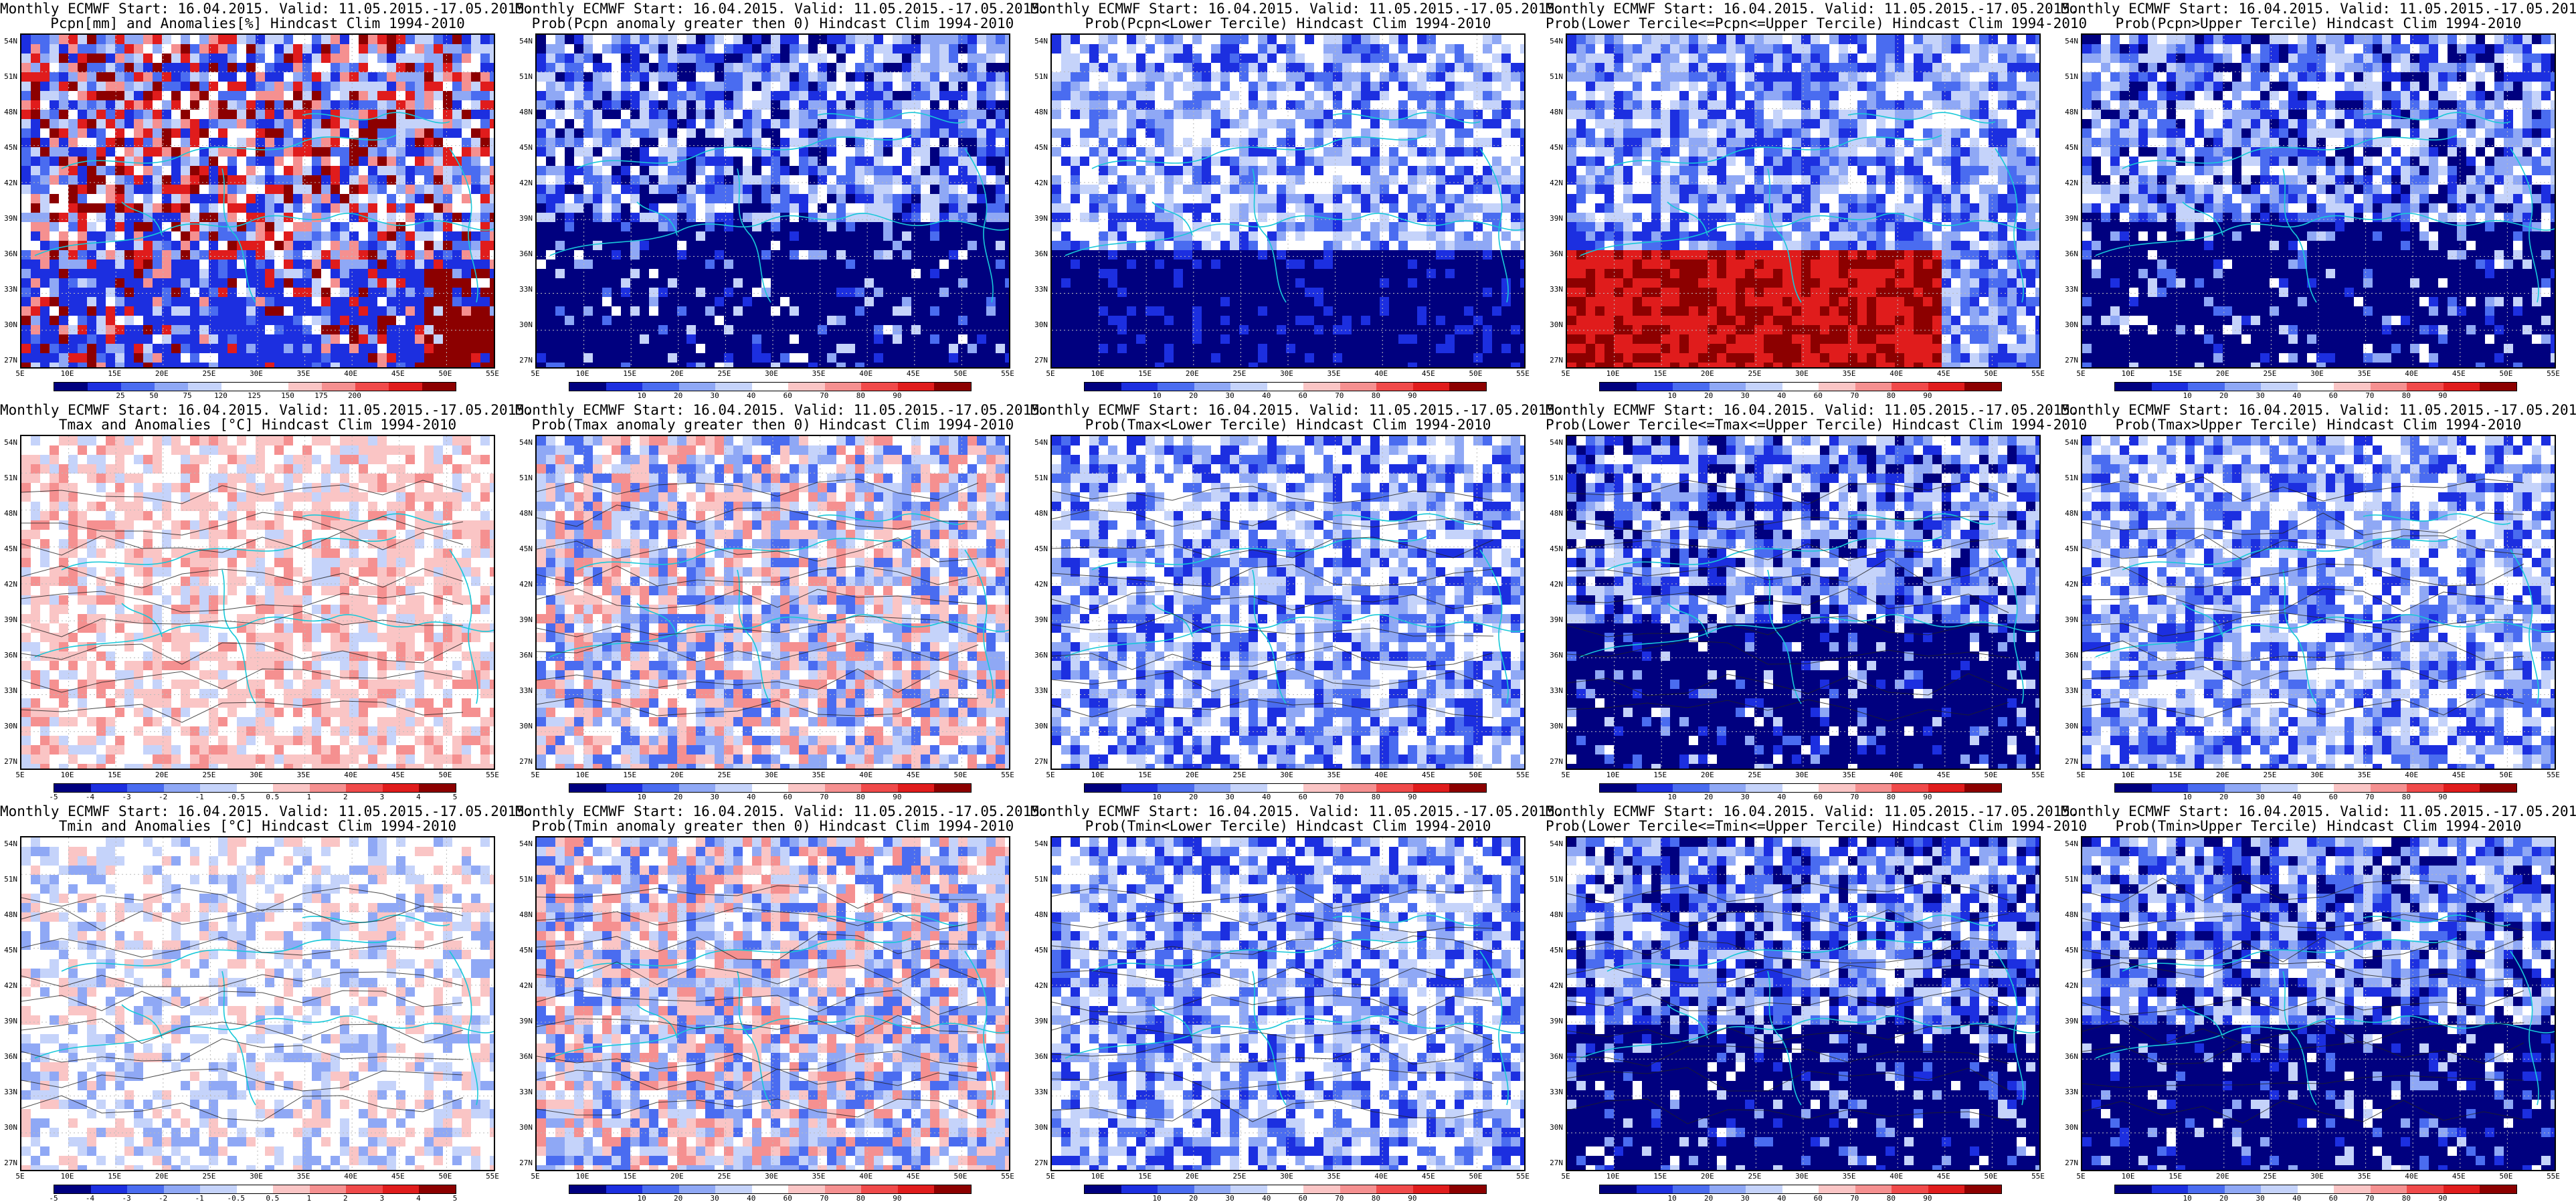 This screenshot has width=2576, height=1204. I want to click on colorbar-tick-label: -0.5, so click(236, 1198).